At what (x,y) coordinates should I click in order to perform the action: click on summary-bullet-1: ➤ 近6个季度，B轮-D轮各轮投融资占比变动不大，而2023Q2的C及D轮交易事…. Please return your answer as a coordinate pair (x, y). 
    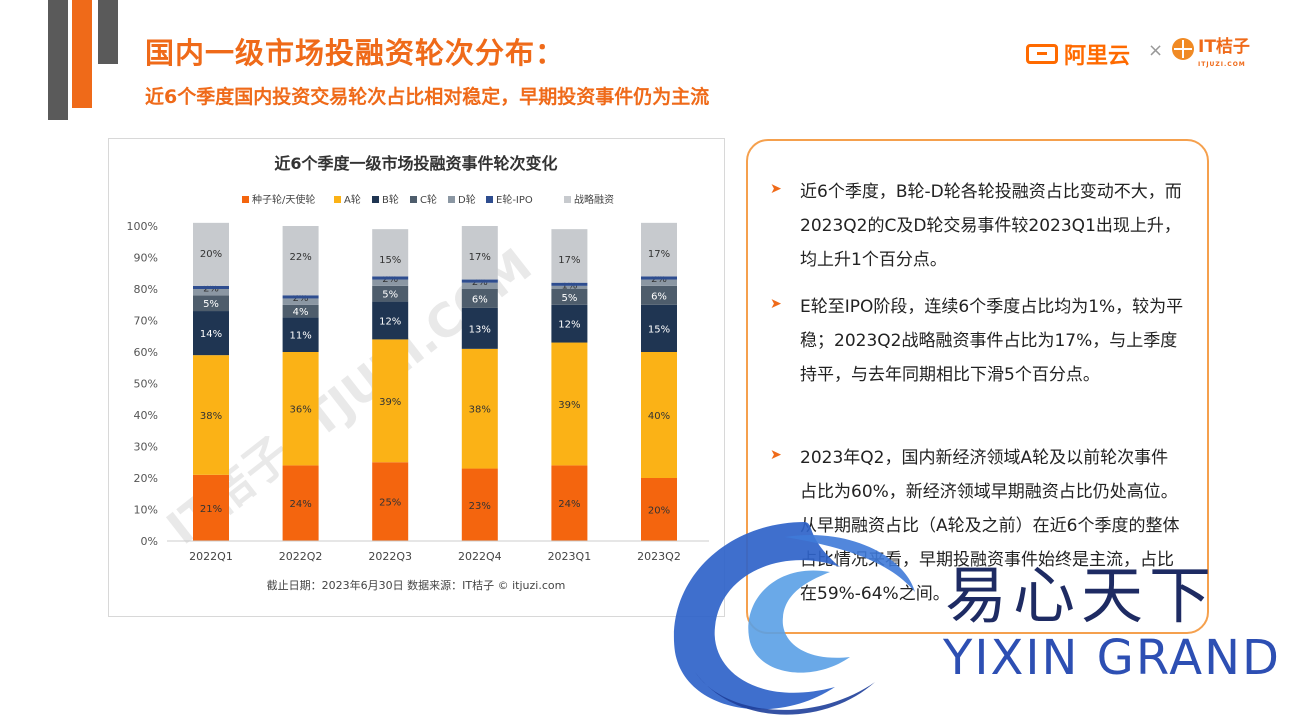
    Looking at the image, I should click on (977, 226).